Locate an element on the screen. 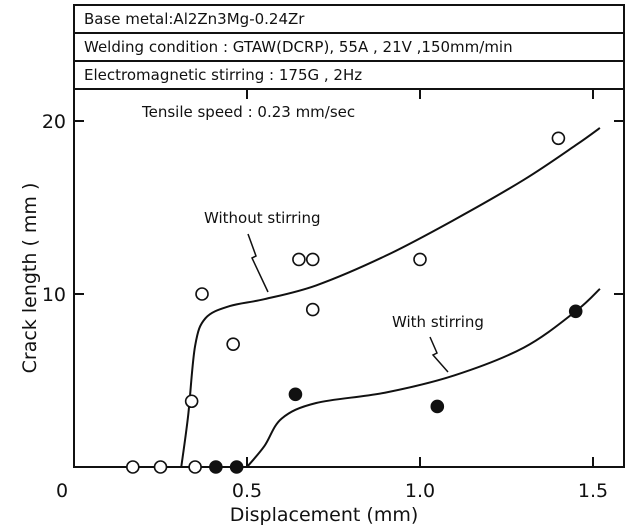 This screenshot has height=531, width=636. annotation-with-stirring: With stirring is located at coordinates (438, 322).